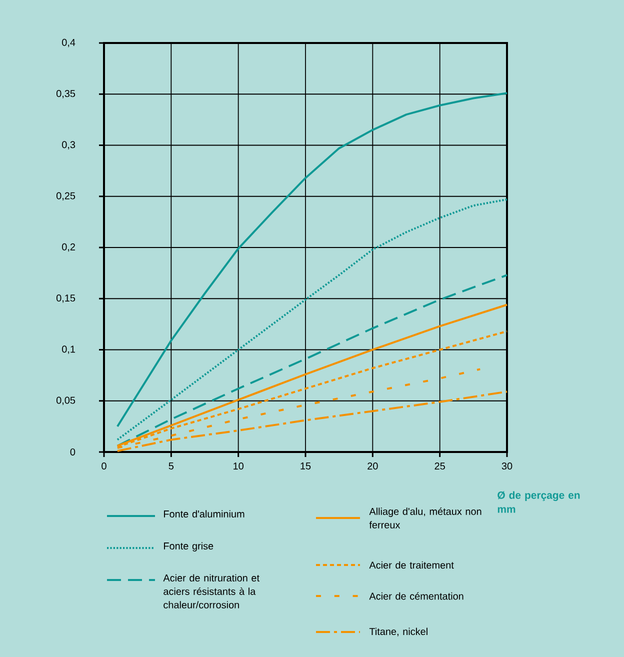 The width and height of the screenshot is (624, 657). Describe the element at coordinates (507, 466) in the screenshot. I see `x-tick-label: 30` at that location.